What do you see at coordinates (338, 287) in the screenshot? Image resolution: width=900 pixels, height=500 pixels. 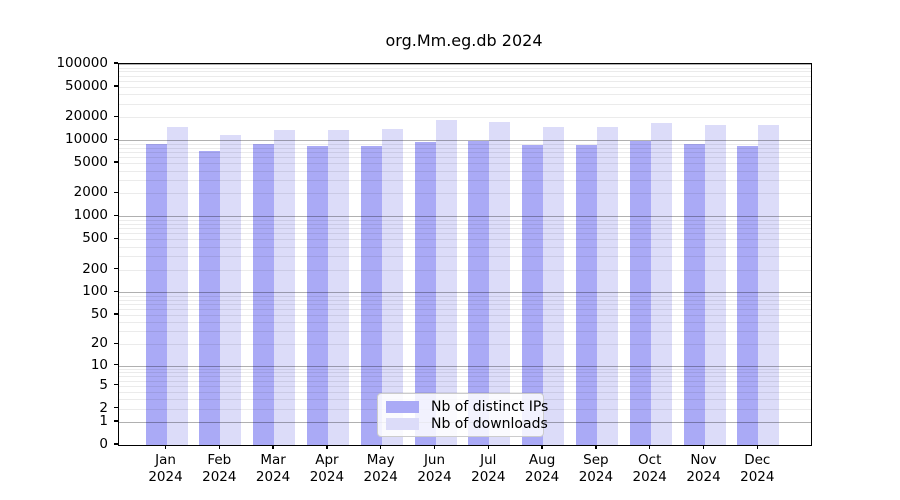 I see `bar-downloads-apr` at bounding box center [338, 287].